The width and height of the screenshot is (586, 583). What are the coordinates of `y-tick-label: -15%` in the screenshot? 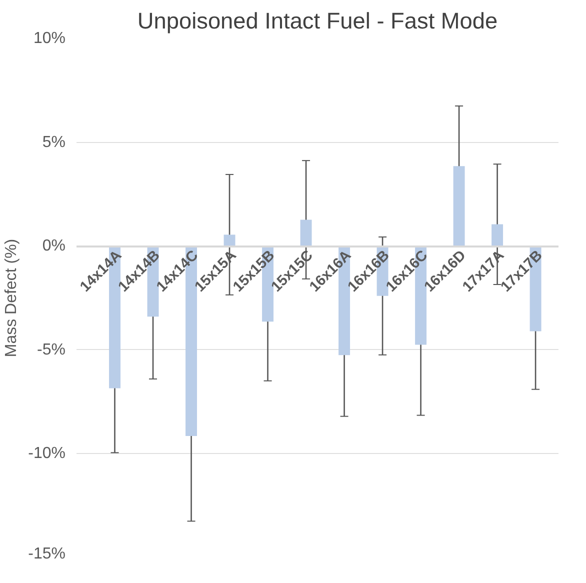 It's located at (47, 554).